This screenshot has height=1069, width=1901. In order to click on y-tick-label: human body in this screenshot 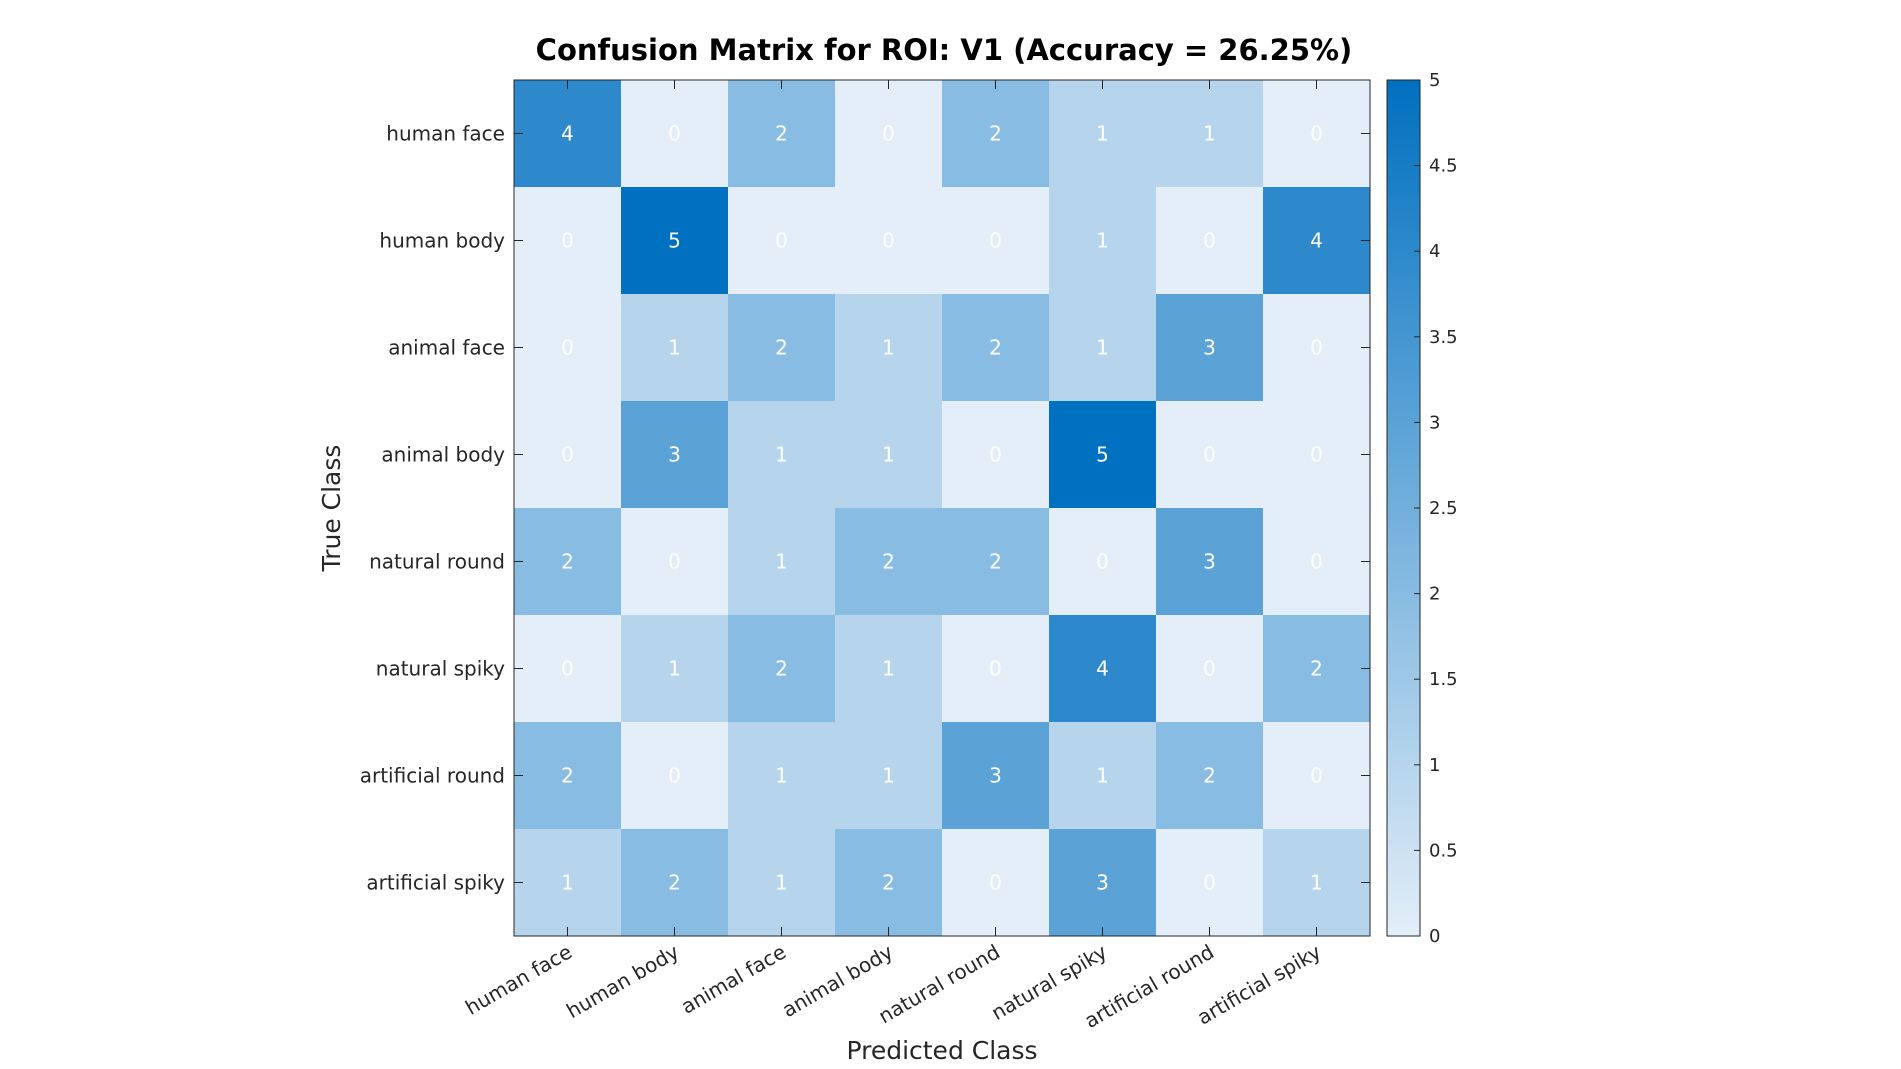, I will do `click(442, 241)`.